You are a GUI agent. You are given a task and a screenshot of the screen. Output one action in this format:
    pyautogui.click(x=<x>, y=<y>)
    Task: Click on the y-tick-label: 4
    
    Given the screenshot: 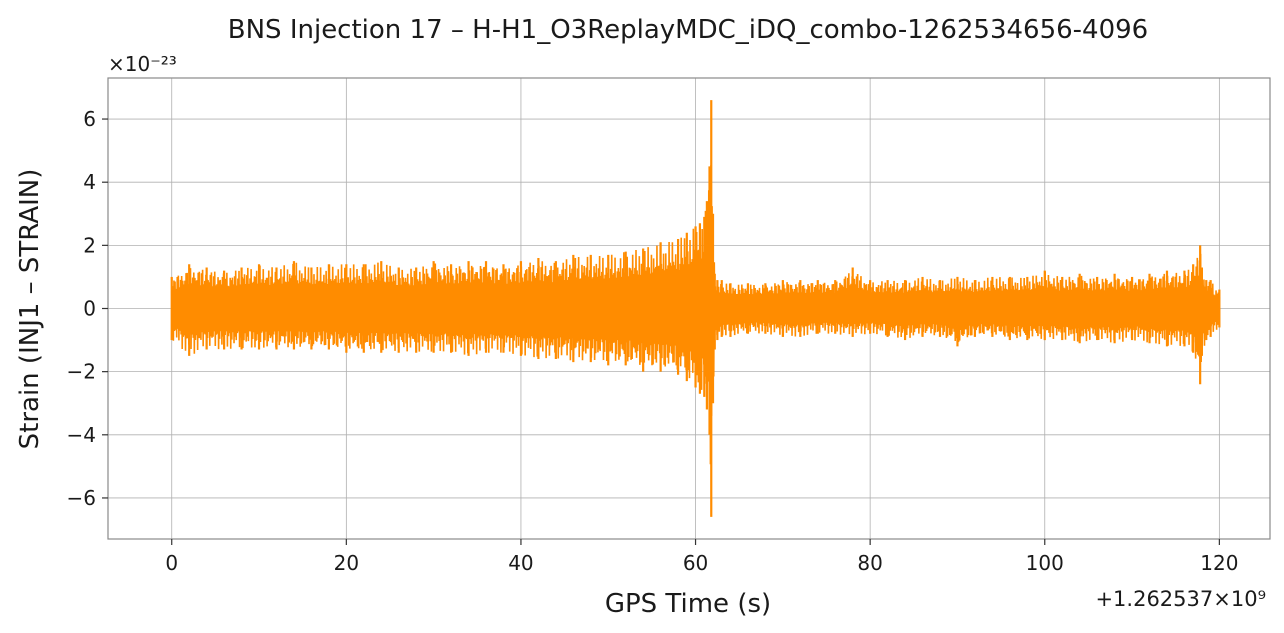 What is the action you would take?
    pyautogui.click(x=89, y=182)
    